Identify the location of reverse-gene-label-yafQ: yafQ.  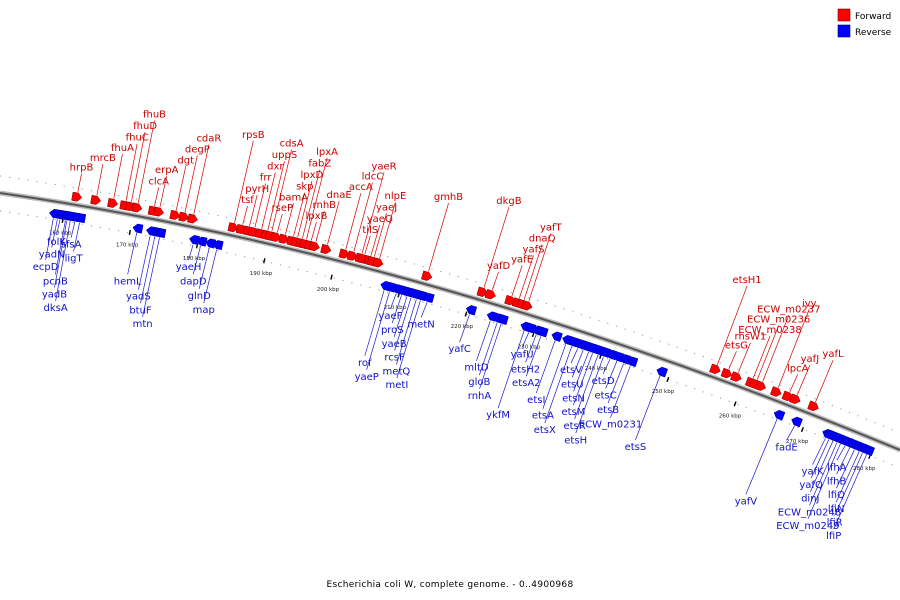
(811, 485).